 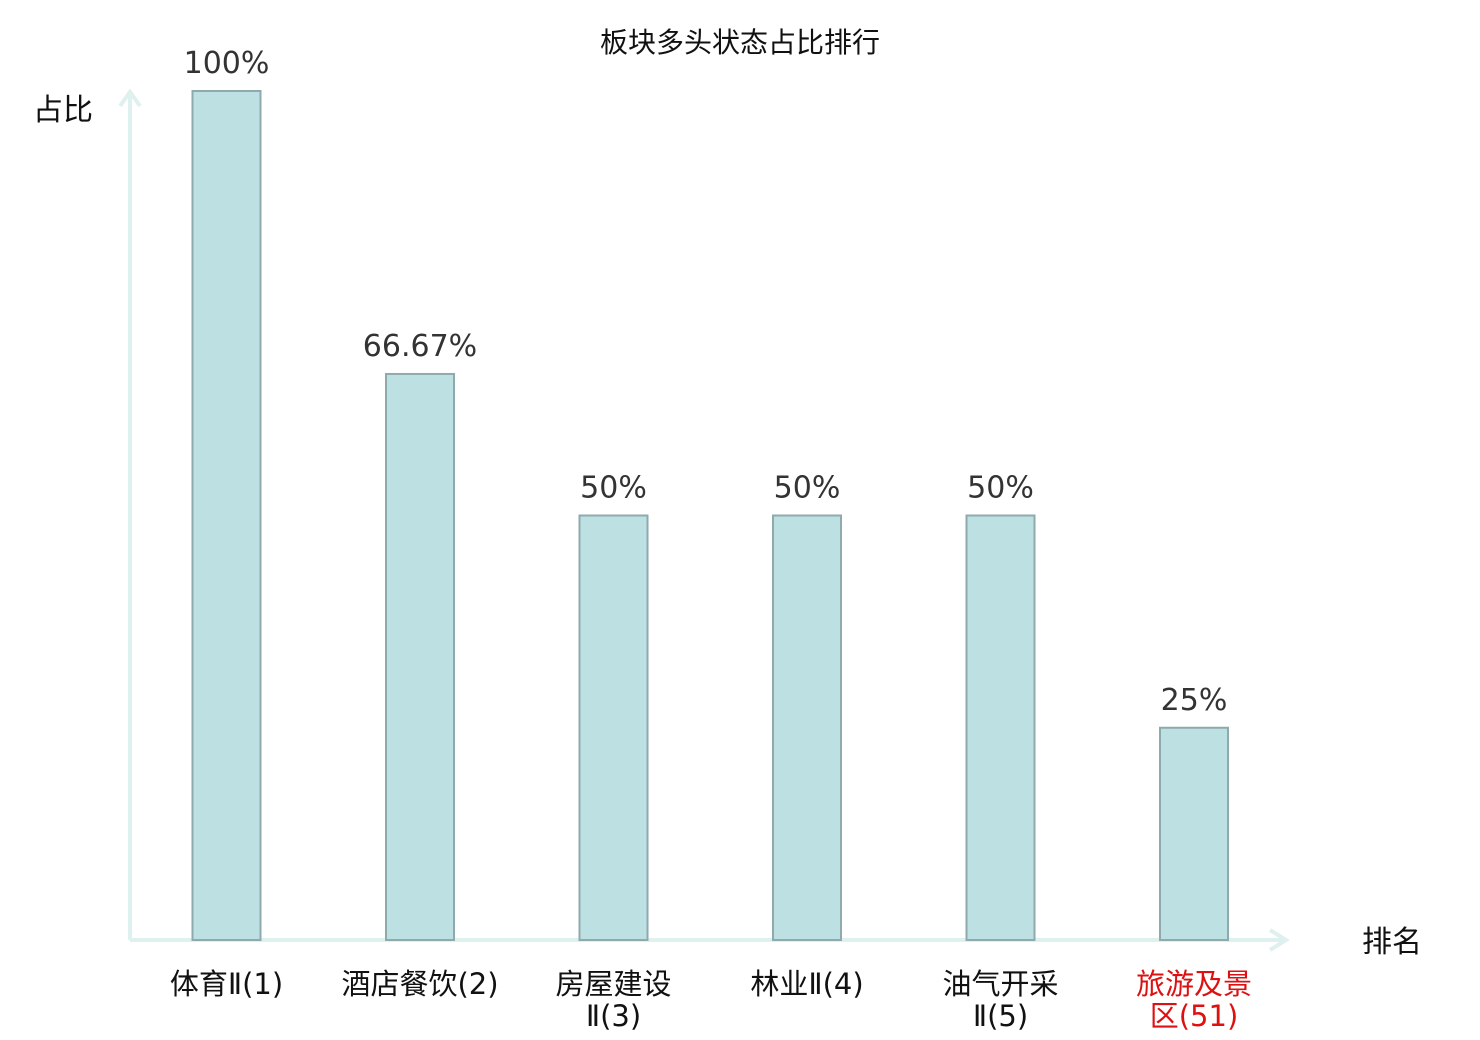 I want to click on value-label-1: 100%, so click(x=227, y=63).